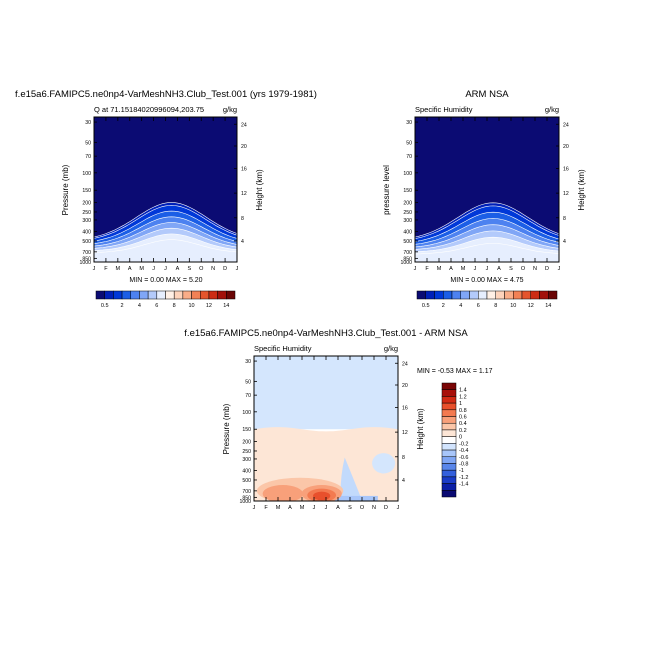 The height and width of the screenshot is (659, 654). Describe the element at coordinates (407, 259) in the screenshot. I see `panel-obs-ytick-label: 850` at that location.